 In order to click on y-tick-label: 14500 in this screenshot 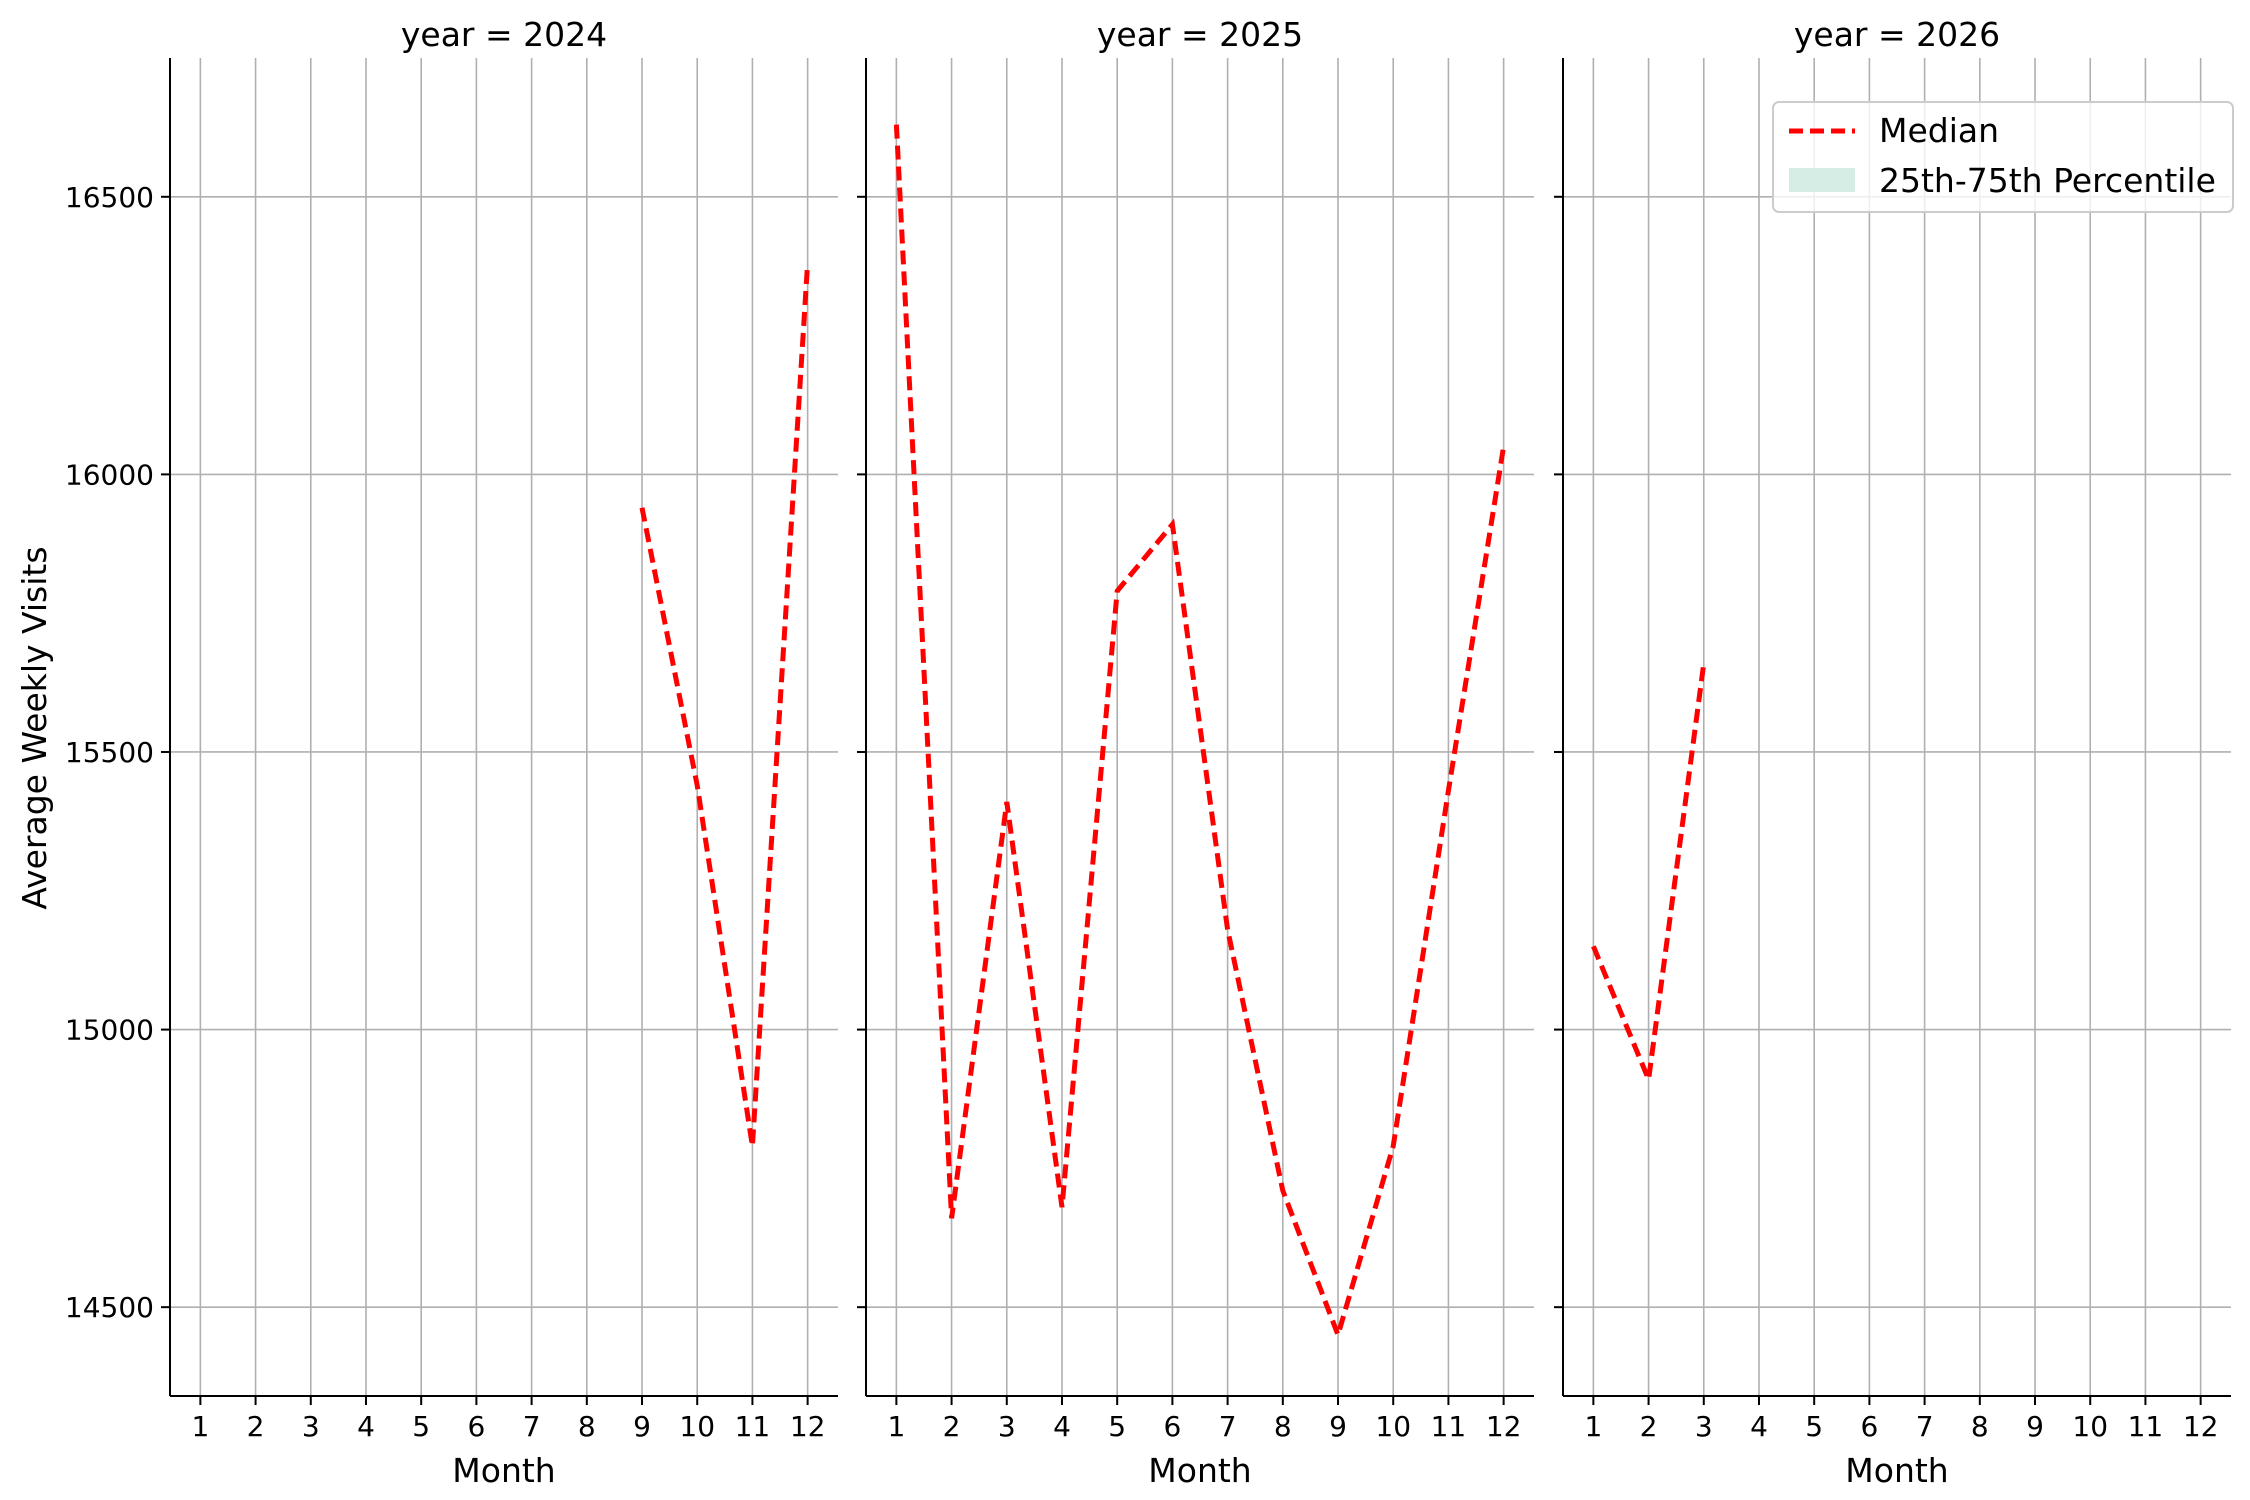, I will do `click(109, 1307)`.